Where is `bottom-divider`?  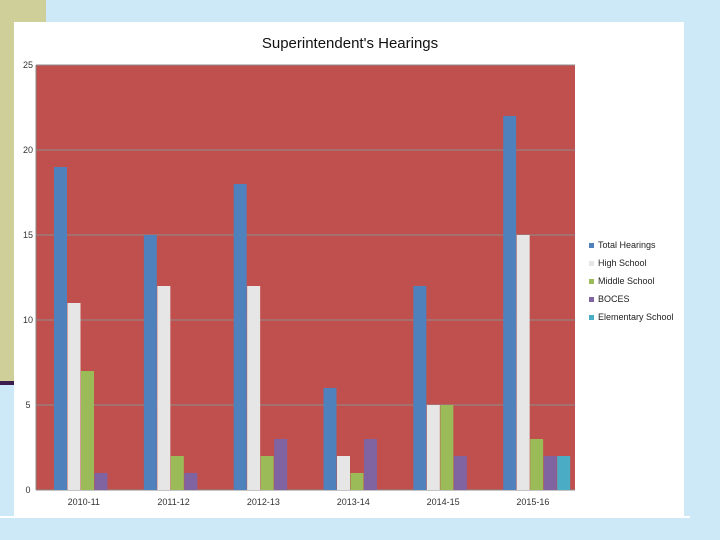
bottom-divider is located at coordinates (345, 517).